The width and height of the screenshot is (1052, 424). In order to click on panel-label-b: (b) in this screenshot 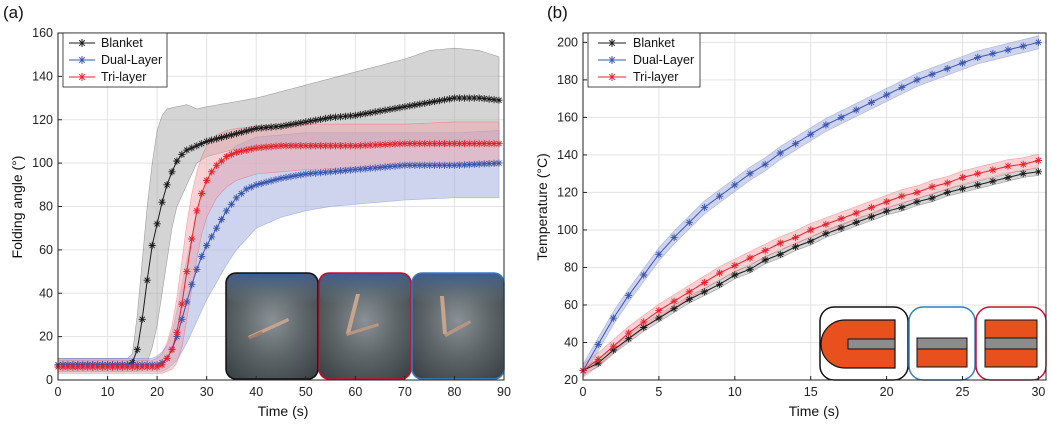, I will do `click(557, 12)`.